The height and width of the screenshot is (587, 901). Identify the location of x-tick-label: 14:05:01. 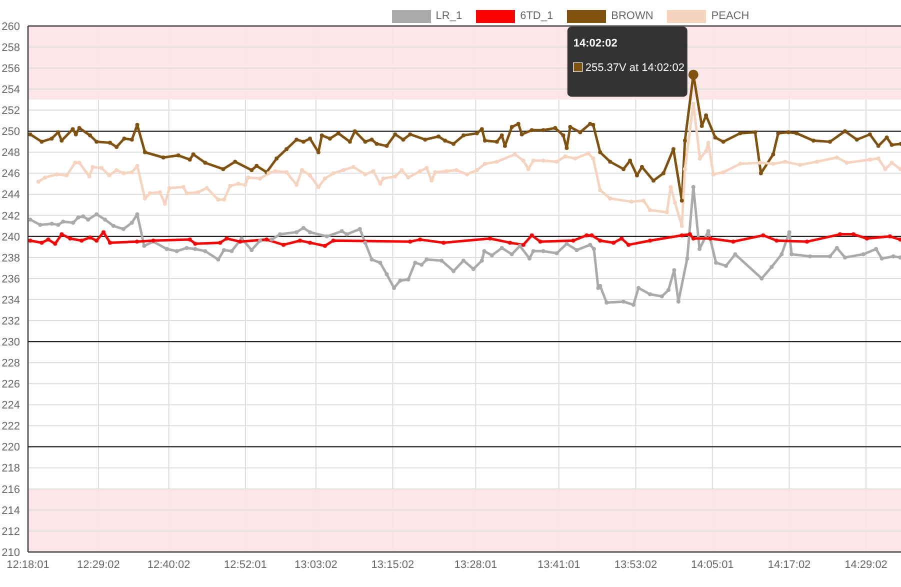
(712, 564).